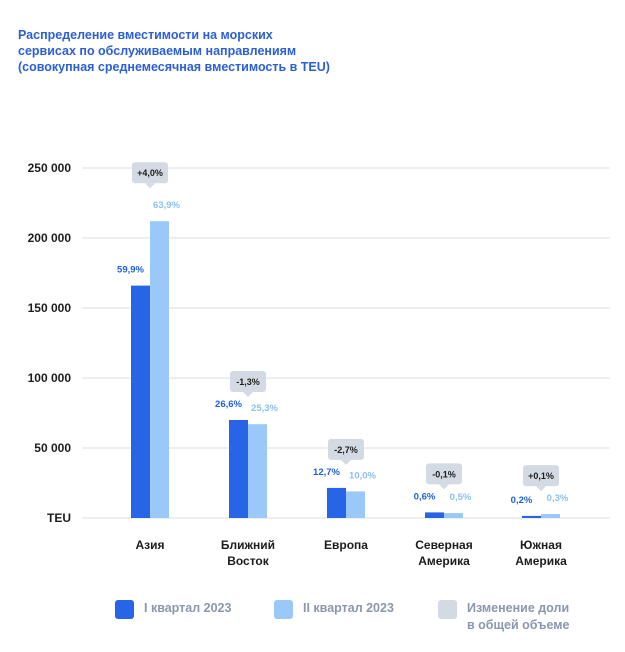 The height and width of the screenshot is (652, 625). What do you see at coordinates (447, 609) in the screenshot?
I see `legend-swatch-change` at bounding box center [447, 609].